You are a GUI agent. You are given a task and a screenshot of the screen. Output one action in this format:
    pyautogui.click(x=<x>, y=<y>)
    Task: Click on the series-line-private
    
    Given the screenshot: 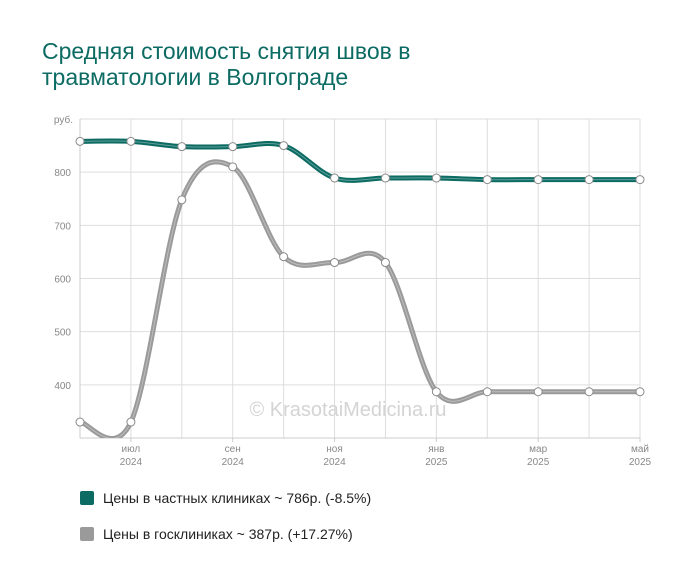 What is the action you would take?
    pyautogui.click(x=360, y=160)
    